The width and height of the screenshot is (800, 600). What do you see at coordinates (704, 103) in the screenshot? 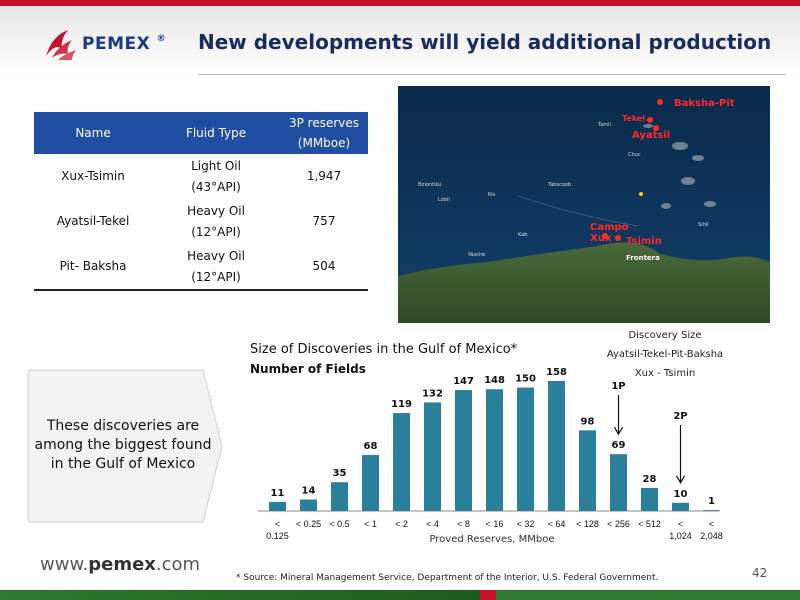
I see `map-label-baksha-pit: Baksha-Pit` at bounding box center [704, 103].